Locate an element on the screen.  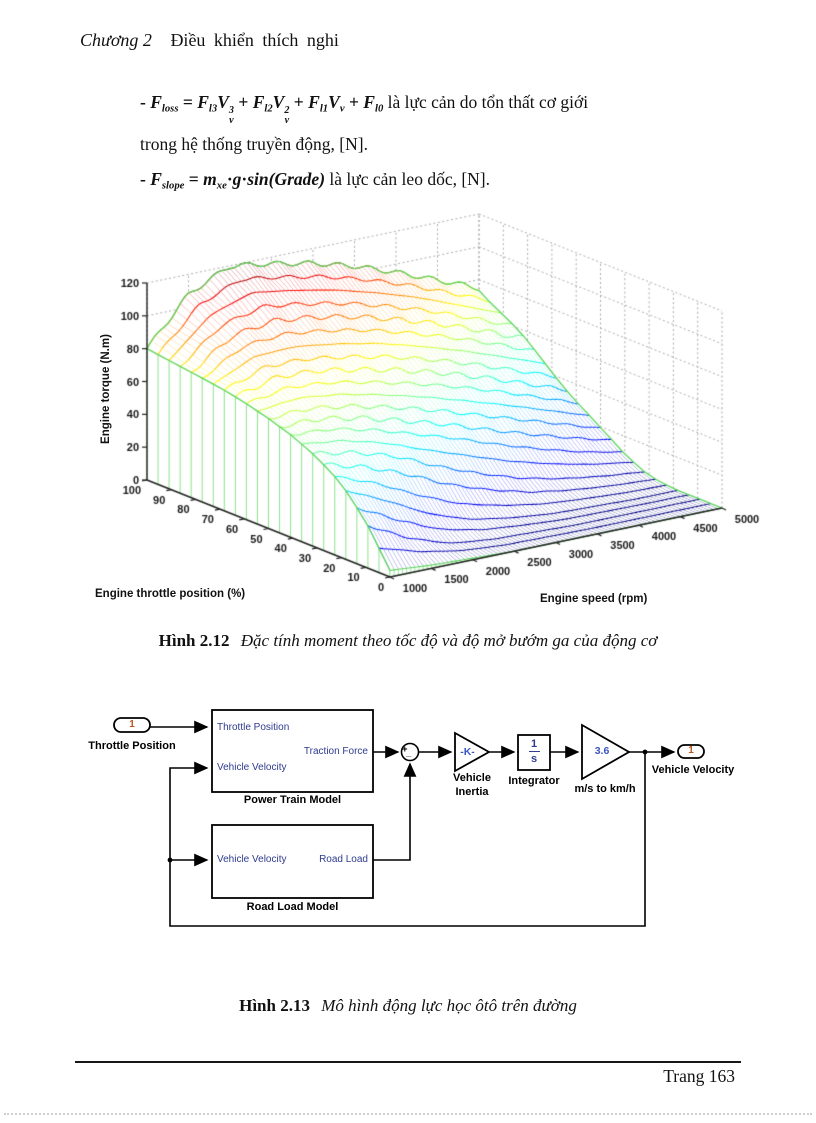
roadload-port-in: Vehicle Velocity is located at coordinates (252, 859).